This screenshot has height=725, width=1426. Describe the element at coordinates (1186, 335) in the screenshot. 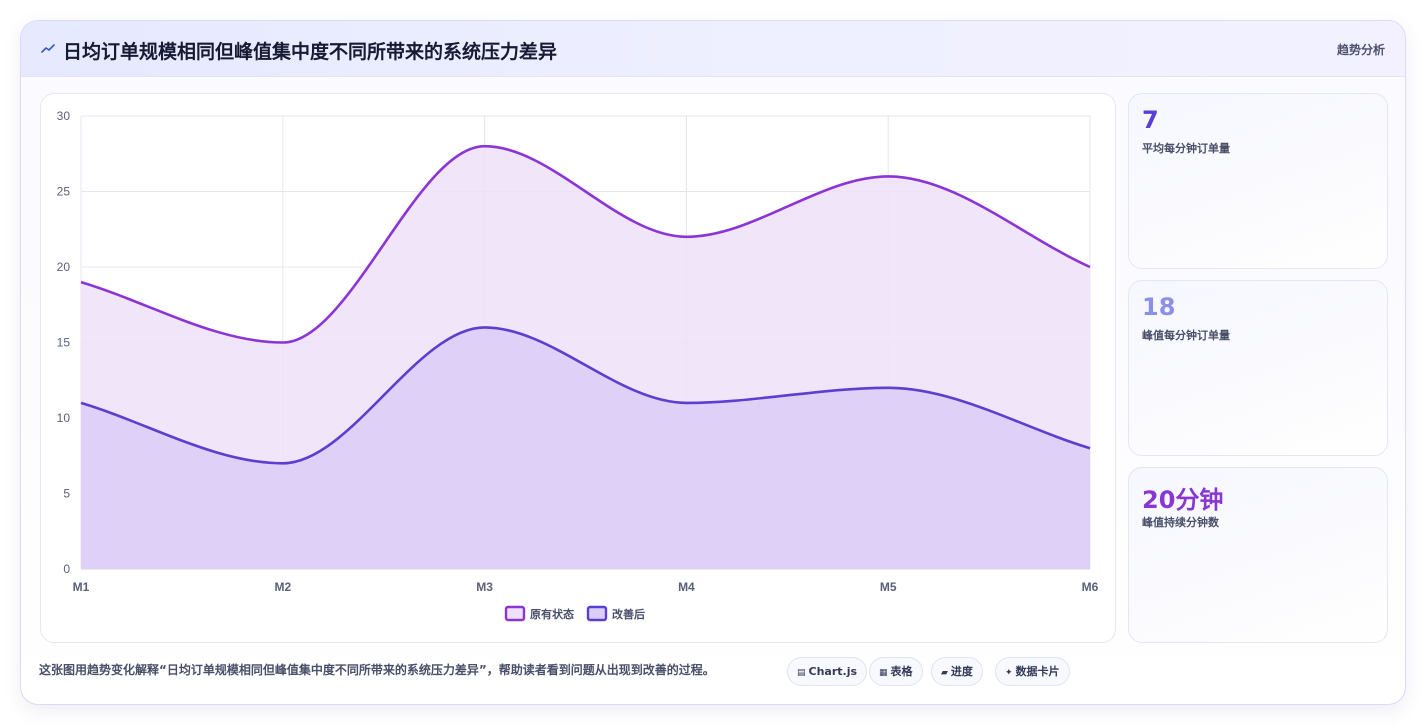

I see `stat-label: 峰值每分钟订单量` at that location.